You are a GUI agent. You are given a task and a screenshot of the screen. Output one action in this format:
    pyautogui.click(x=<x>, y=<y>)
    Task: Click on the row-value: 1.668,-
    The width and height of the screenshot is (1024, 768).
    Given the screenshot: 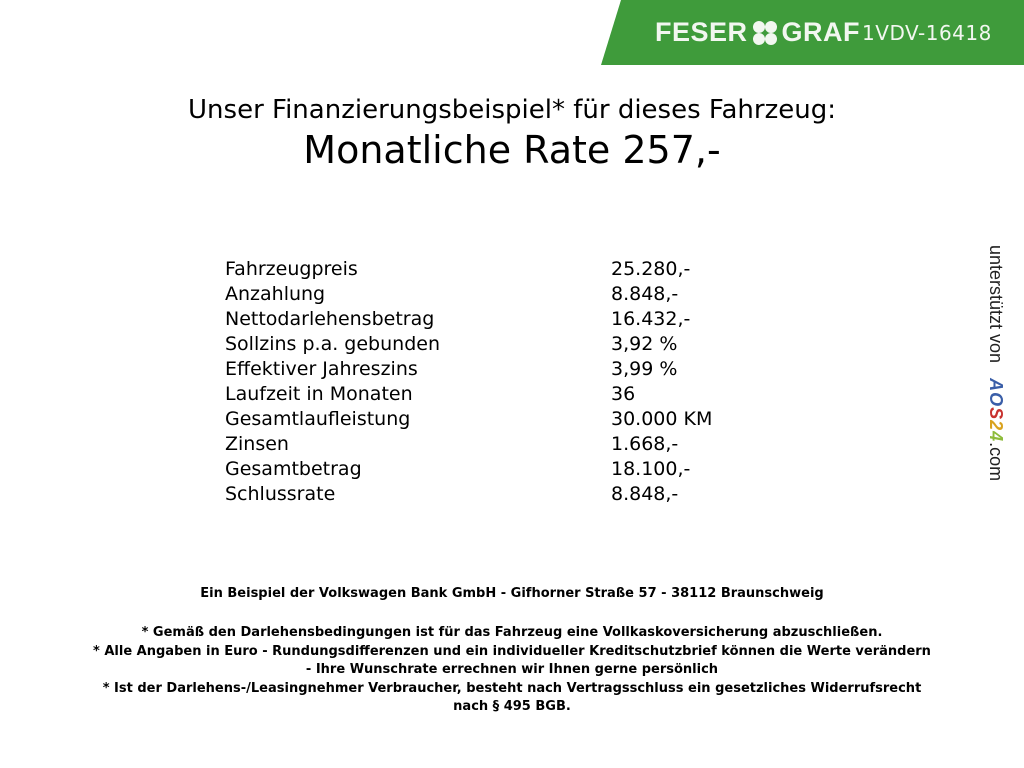 What is the action you would take?
    pyautogui.click(x=645, y=444)
    